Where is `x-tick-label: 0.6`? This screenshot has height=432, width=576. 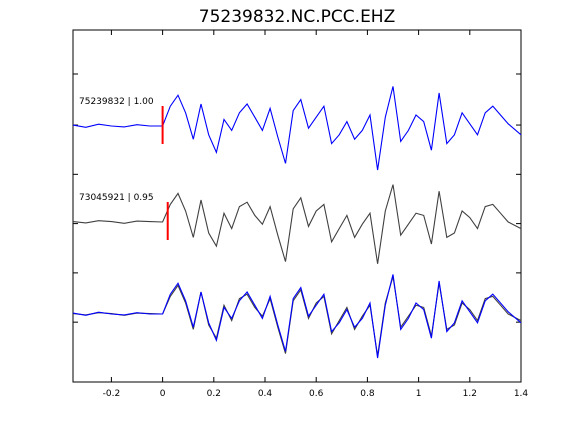
x-tick-label: 0.6 is located at coordinates (316, 394).